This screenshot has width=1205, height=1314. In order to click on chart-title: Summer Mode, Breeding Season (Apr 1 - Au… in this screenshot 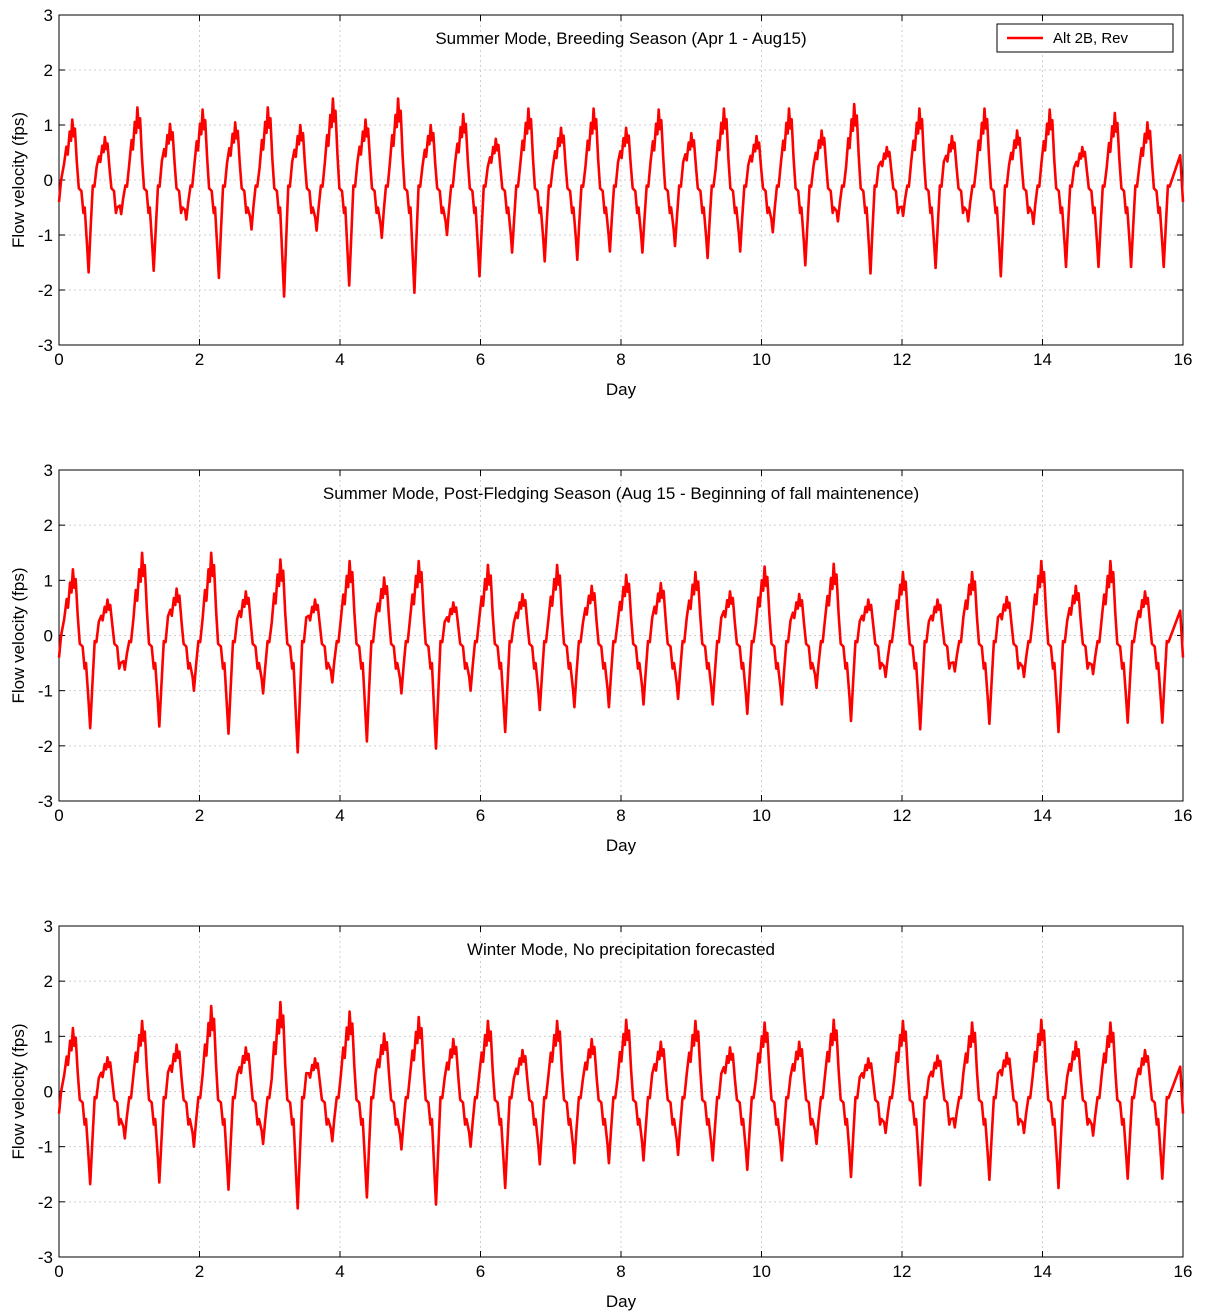, I will do `click(620, 38)`.